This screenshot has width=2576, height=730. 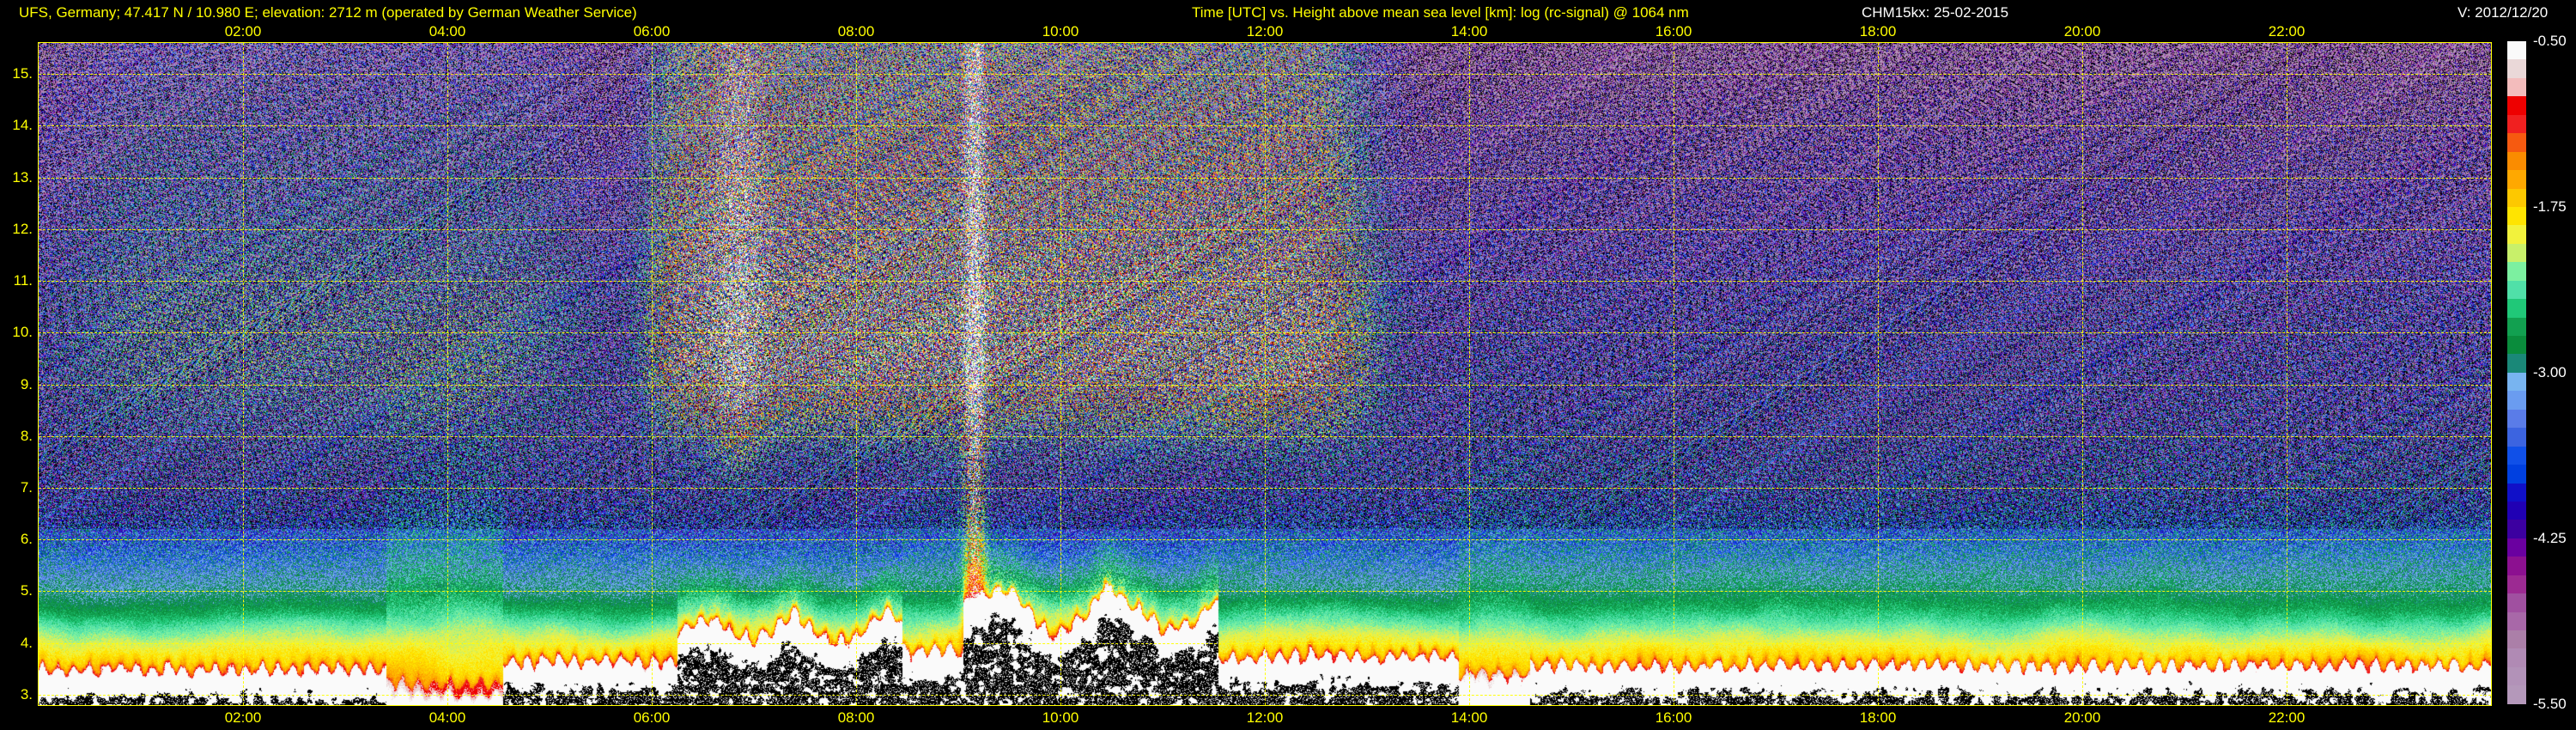 What do you see at coordinates (27, 694) in the screenshot?
I see `y-tick-3: 3.` at bounding box center [27, 694].